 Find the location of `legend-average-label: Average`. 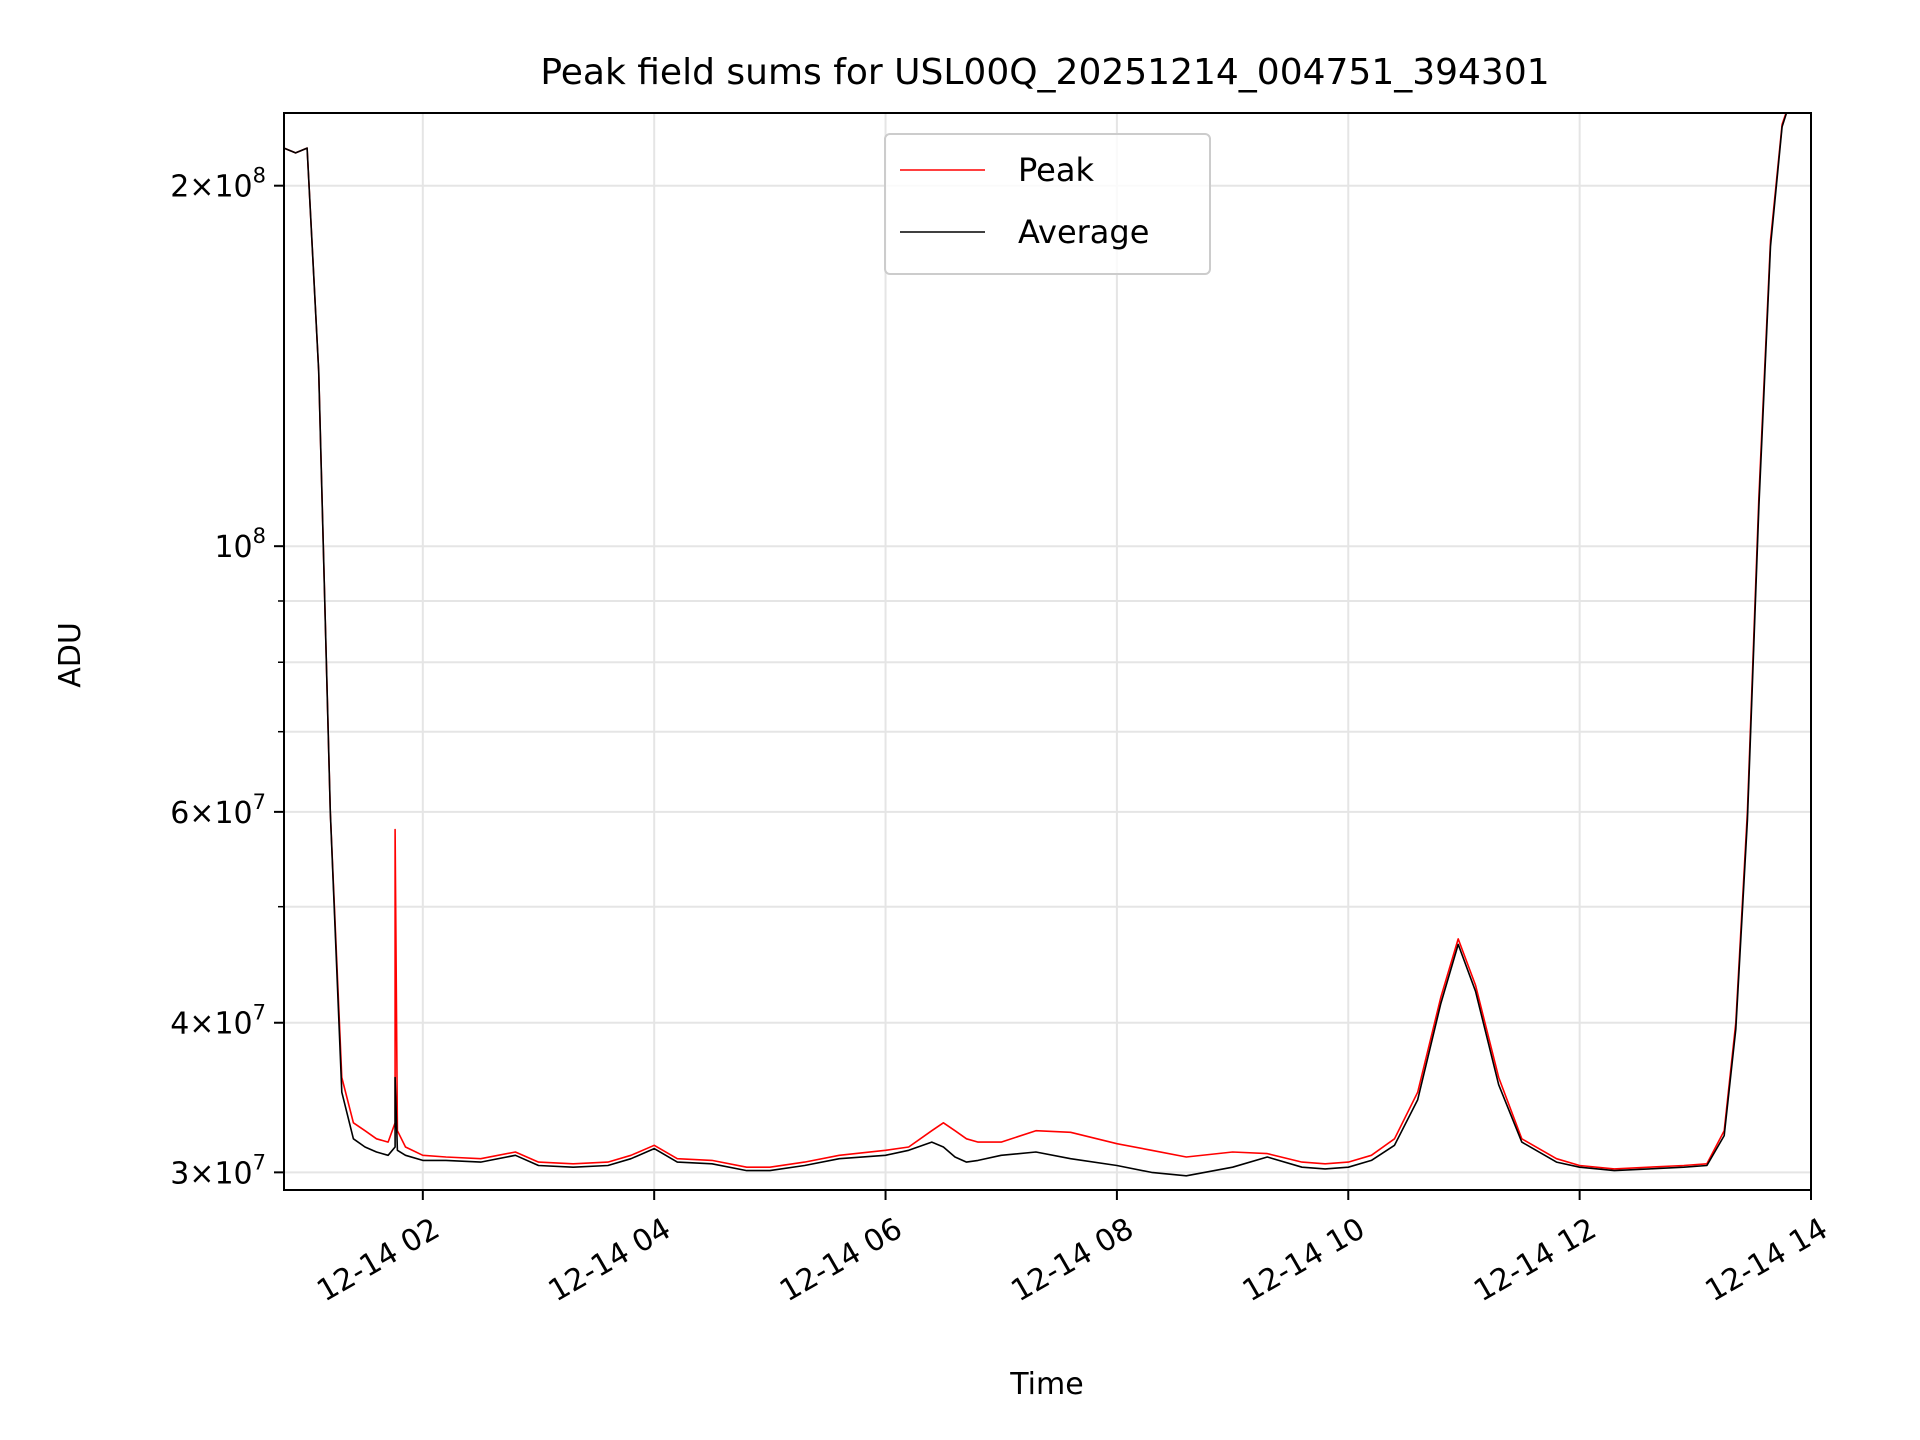

legend-average-label: Average is located at coordinates (1083, 232).